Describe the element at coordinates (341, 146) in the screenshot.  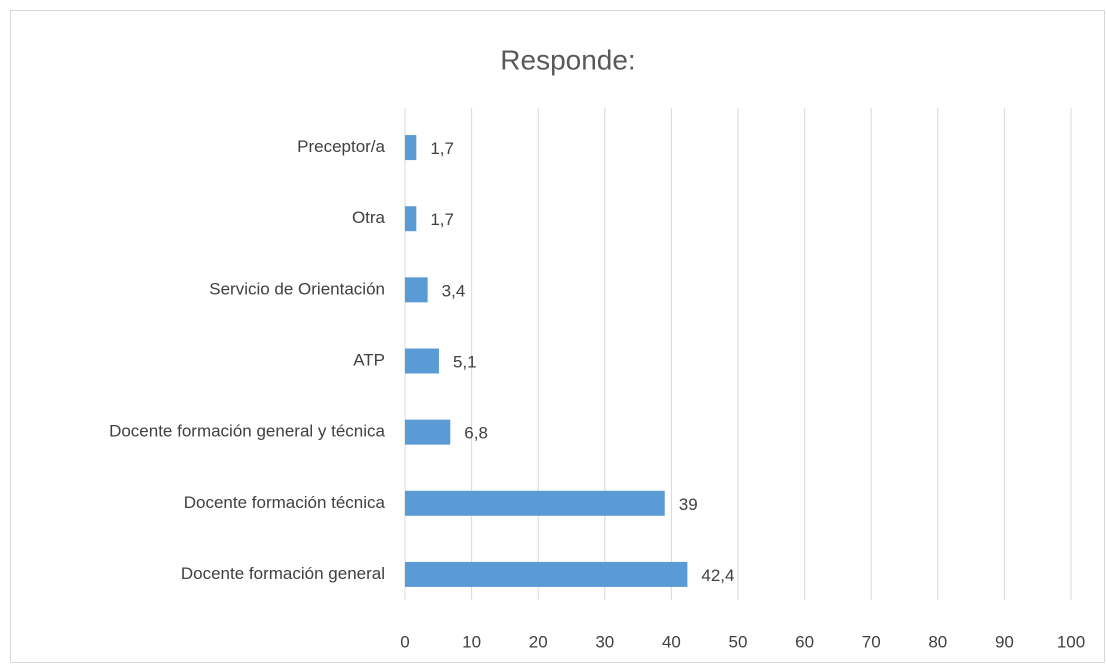
I see `y-tick-label: Preceptor/a` at that location.